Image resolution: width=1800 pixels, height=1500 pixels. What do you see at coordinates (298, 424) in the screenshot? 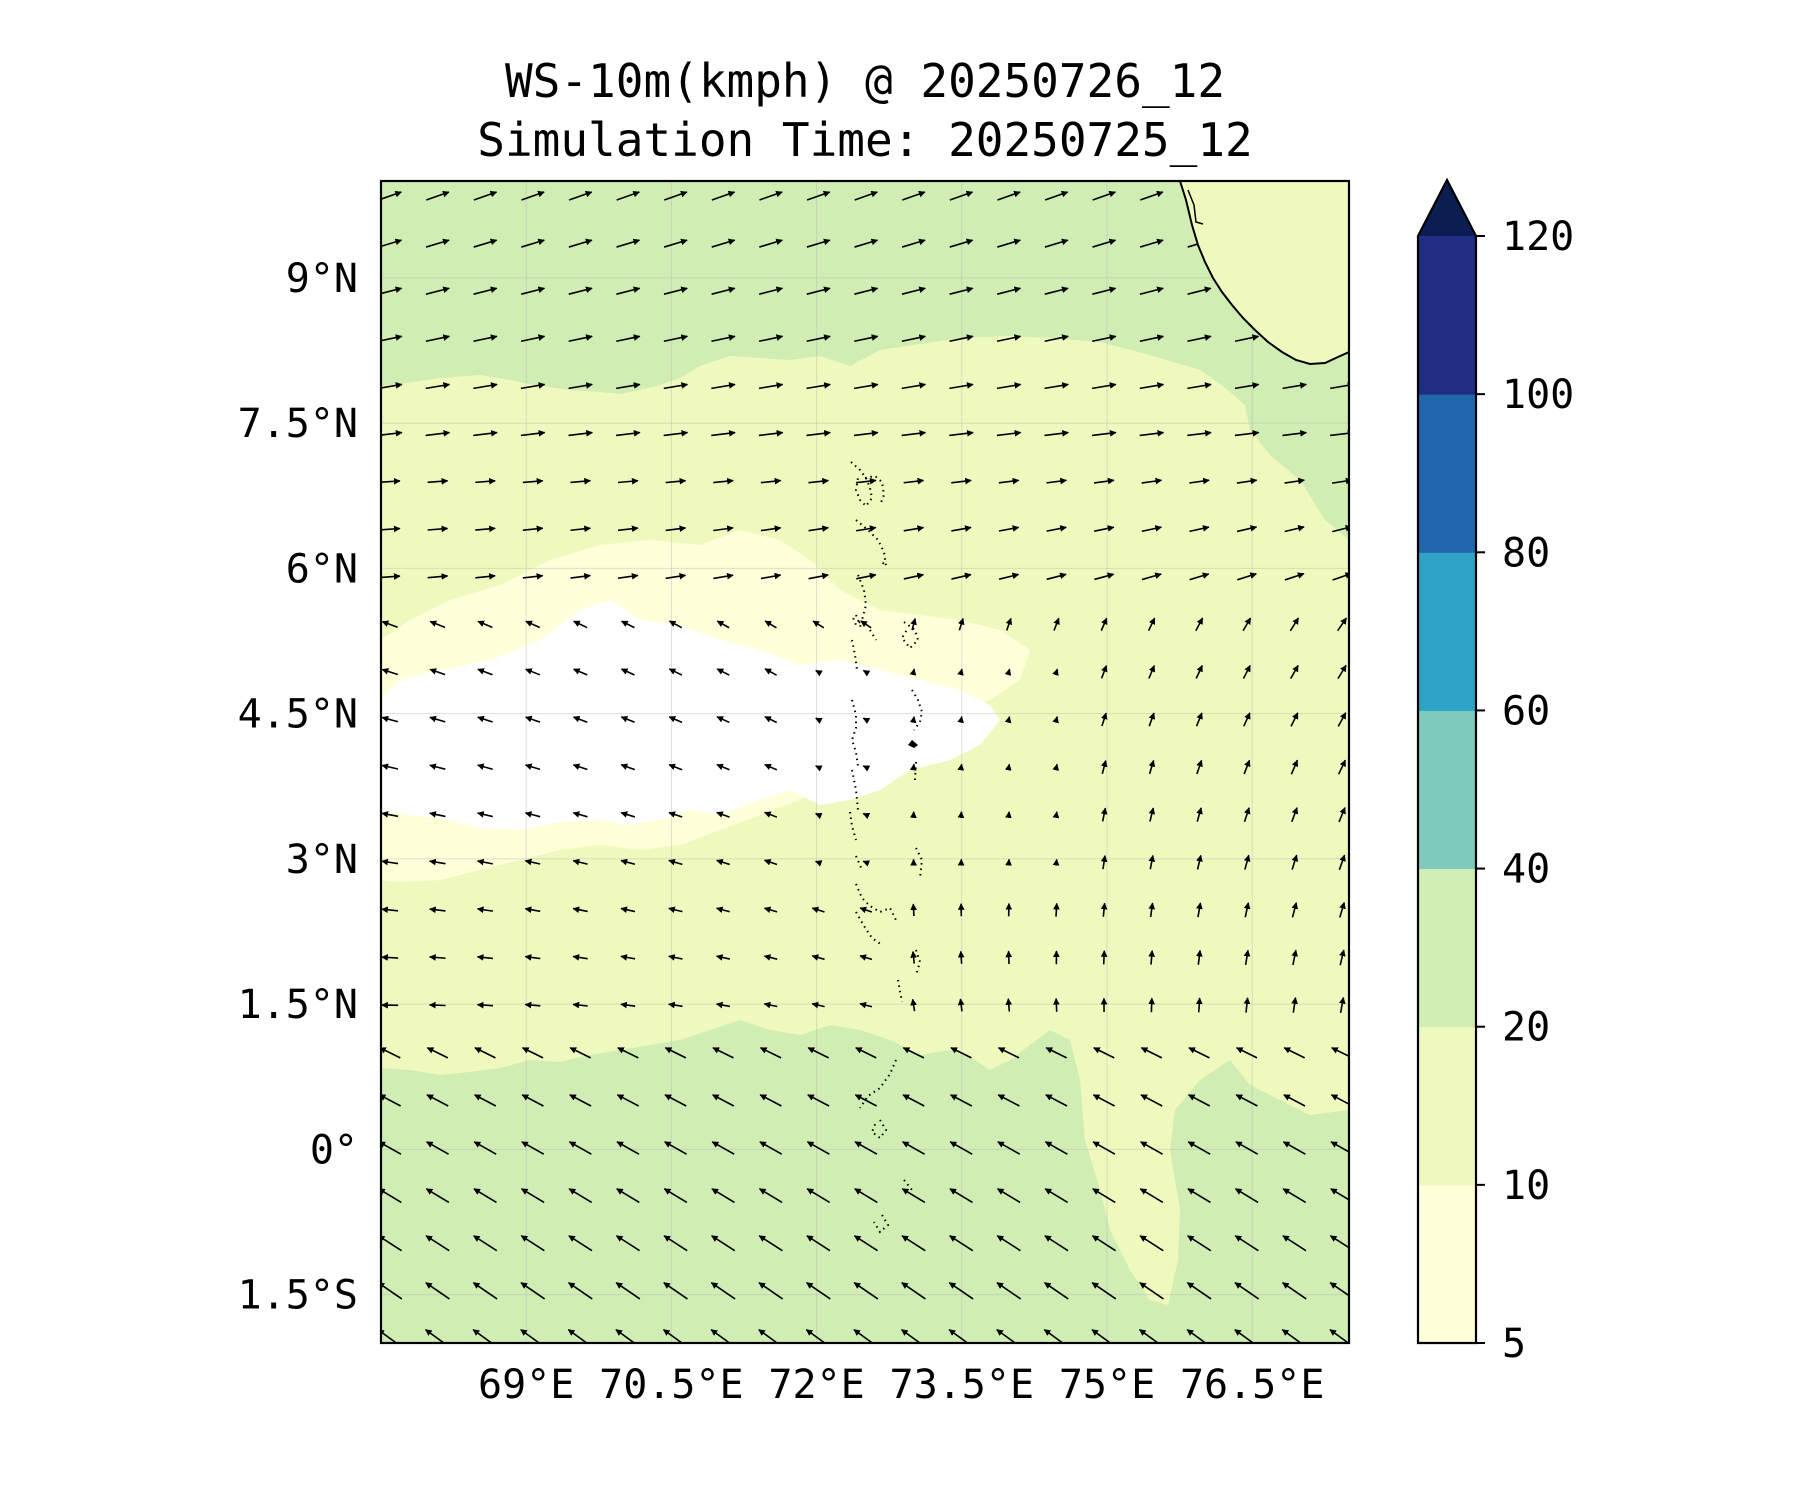
I see `y-tick-label: 7.5°N` at bounding box center [298, 424].